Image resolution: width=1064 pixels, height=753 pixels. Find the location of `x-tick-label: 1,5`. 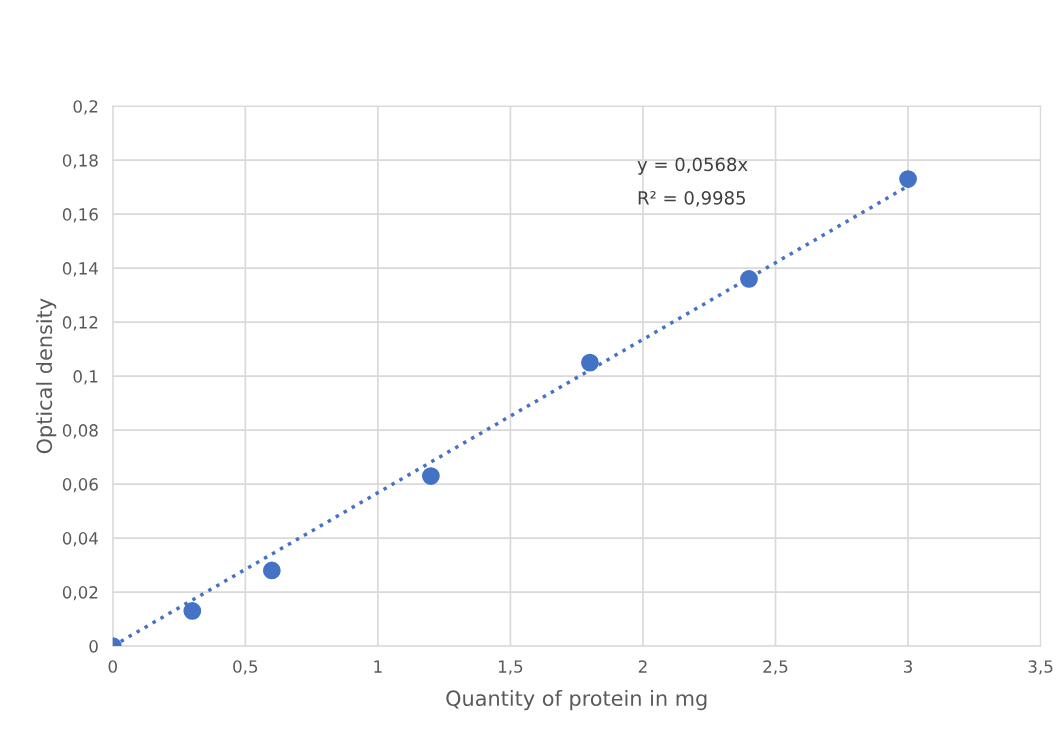

x-tick-label: 1,5 is located at coordinates (510, 667).